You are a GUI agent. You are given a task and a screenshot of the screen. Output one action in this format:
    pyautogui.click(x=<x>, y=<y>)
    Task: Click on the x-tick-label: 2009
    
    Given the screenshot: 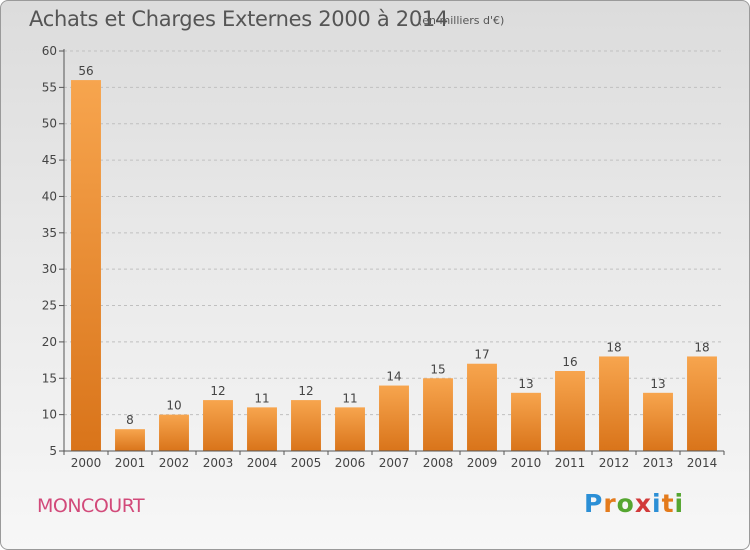 What is the action you would take?
    pyautogui.click(x=482, y=463)
    